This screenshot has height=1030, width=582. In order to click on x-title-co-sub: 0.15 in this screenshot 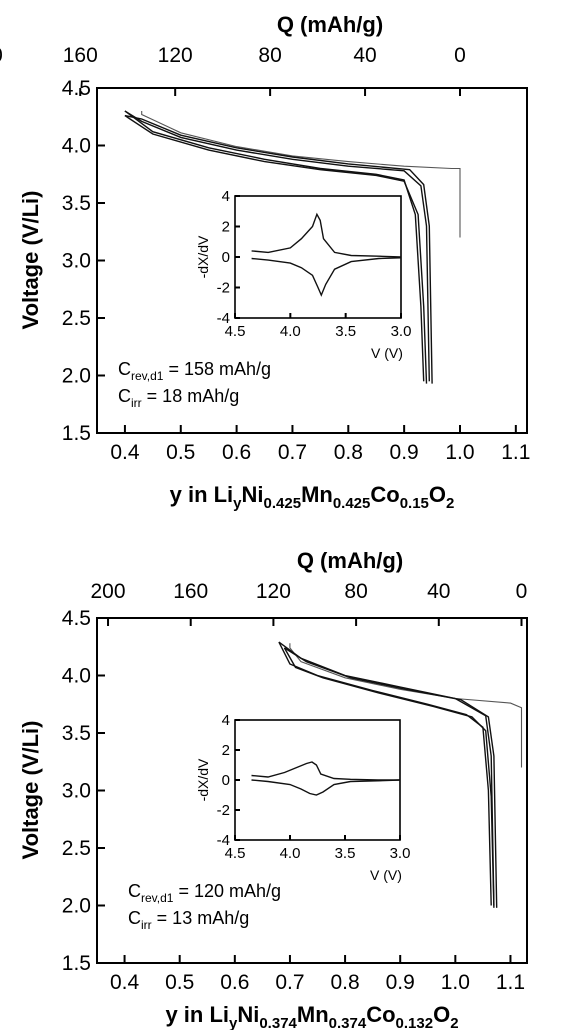, I will do `click(414, 503)`.